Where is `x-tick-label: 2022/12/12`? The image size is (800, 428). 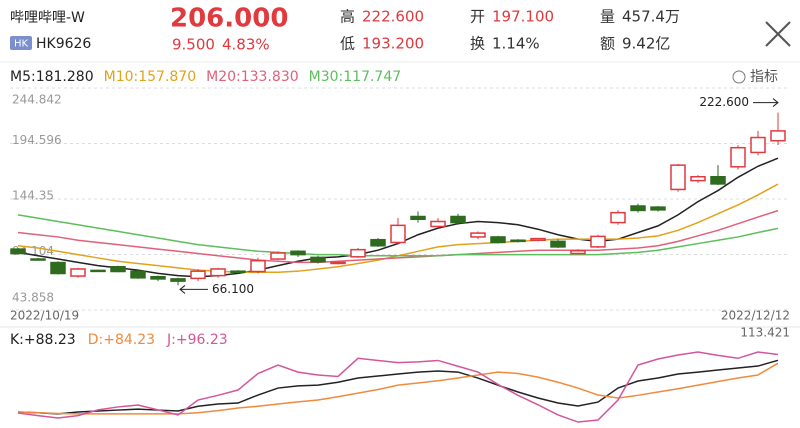
x-tick-label: 2022/12/12 is located at coordinates (755, 316).